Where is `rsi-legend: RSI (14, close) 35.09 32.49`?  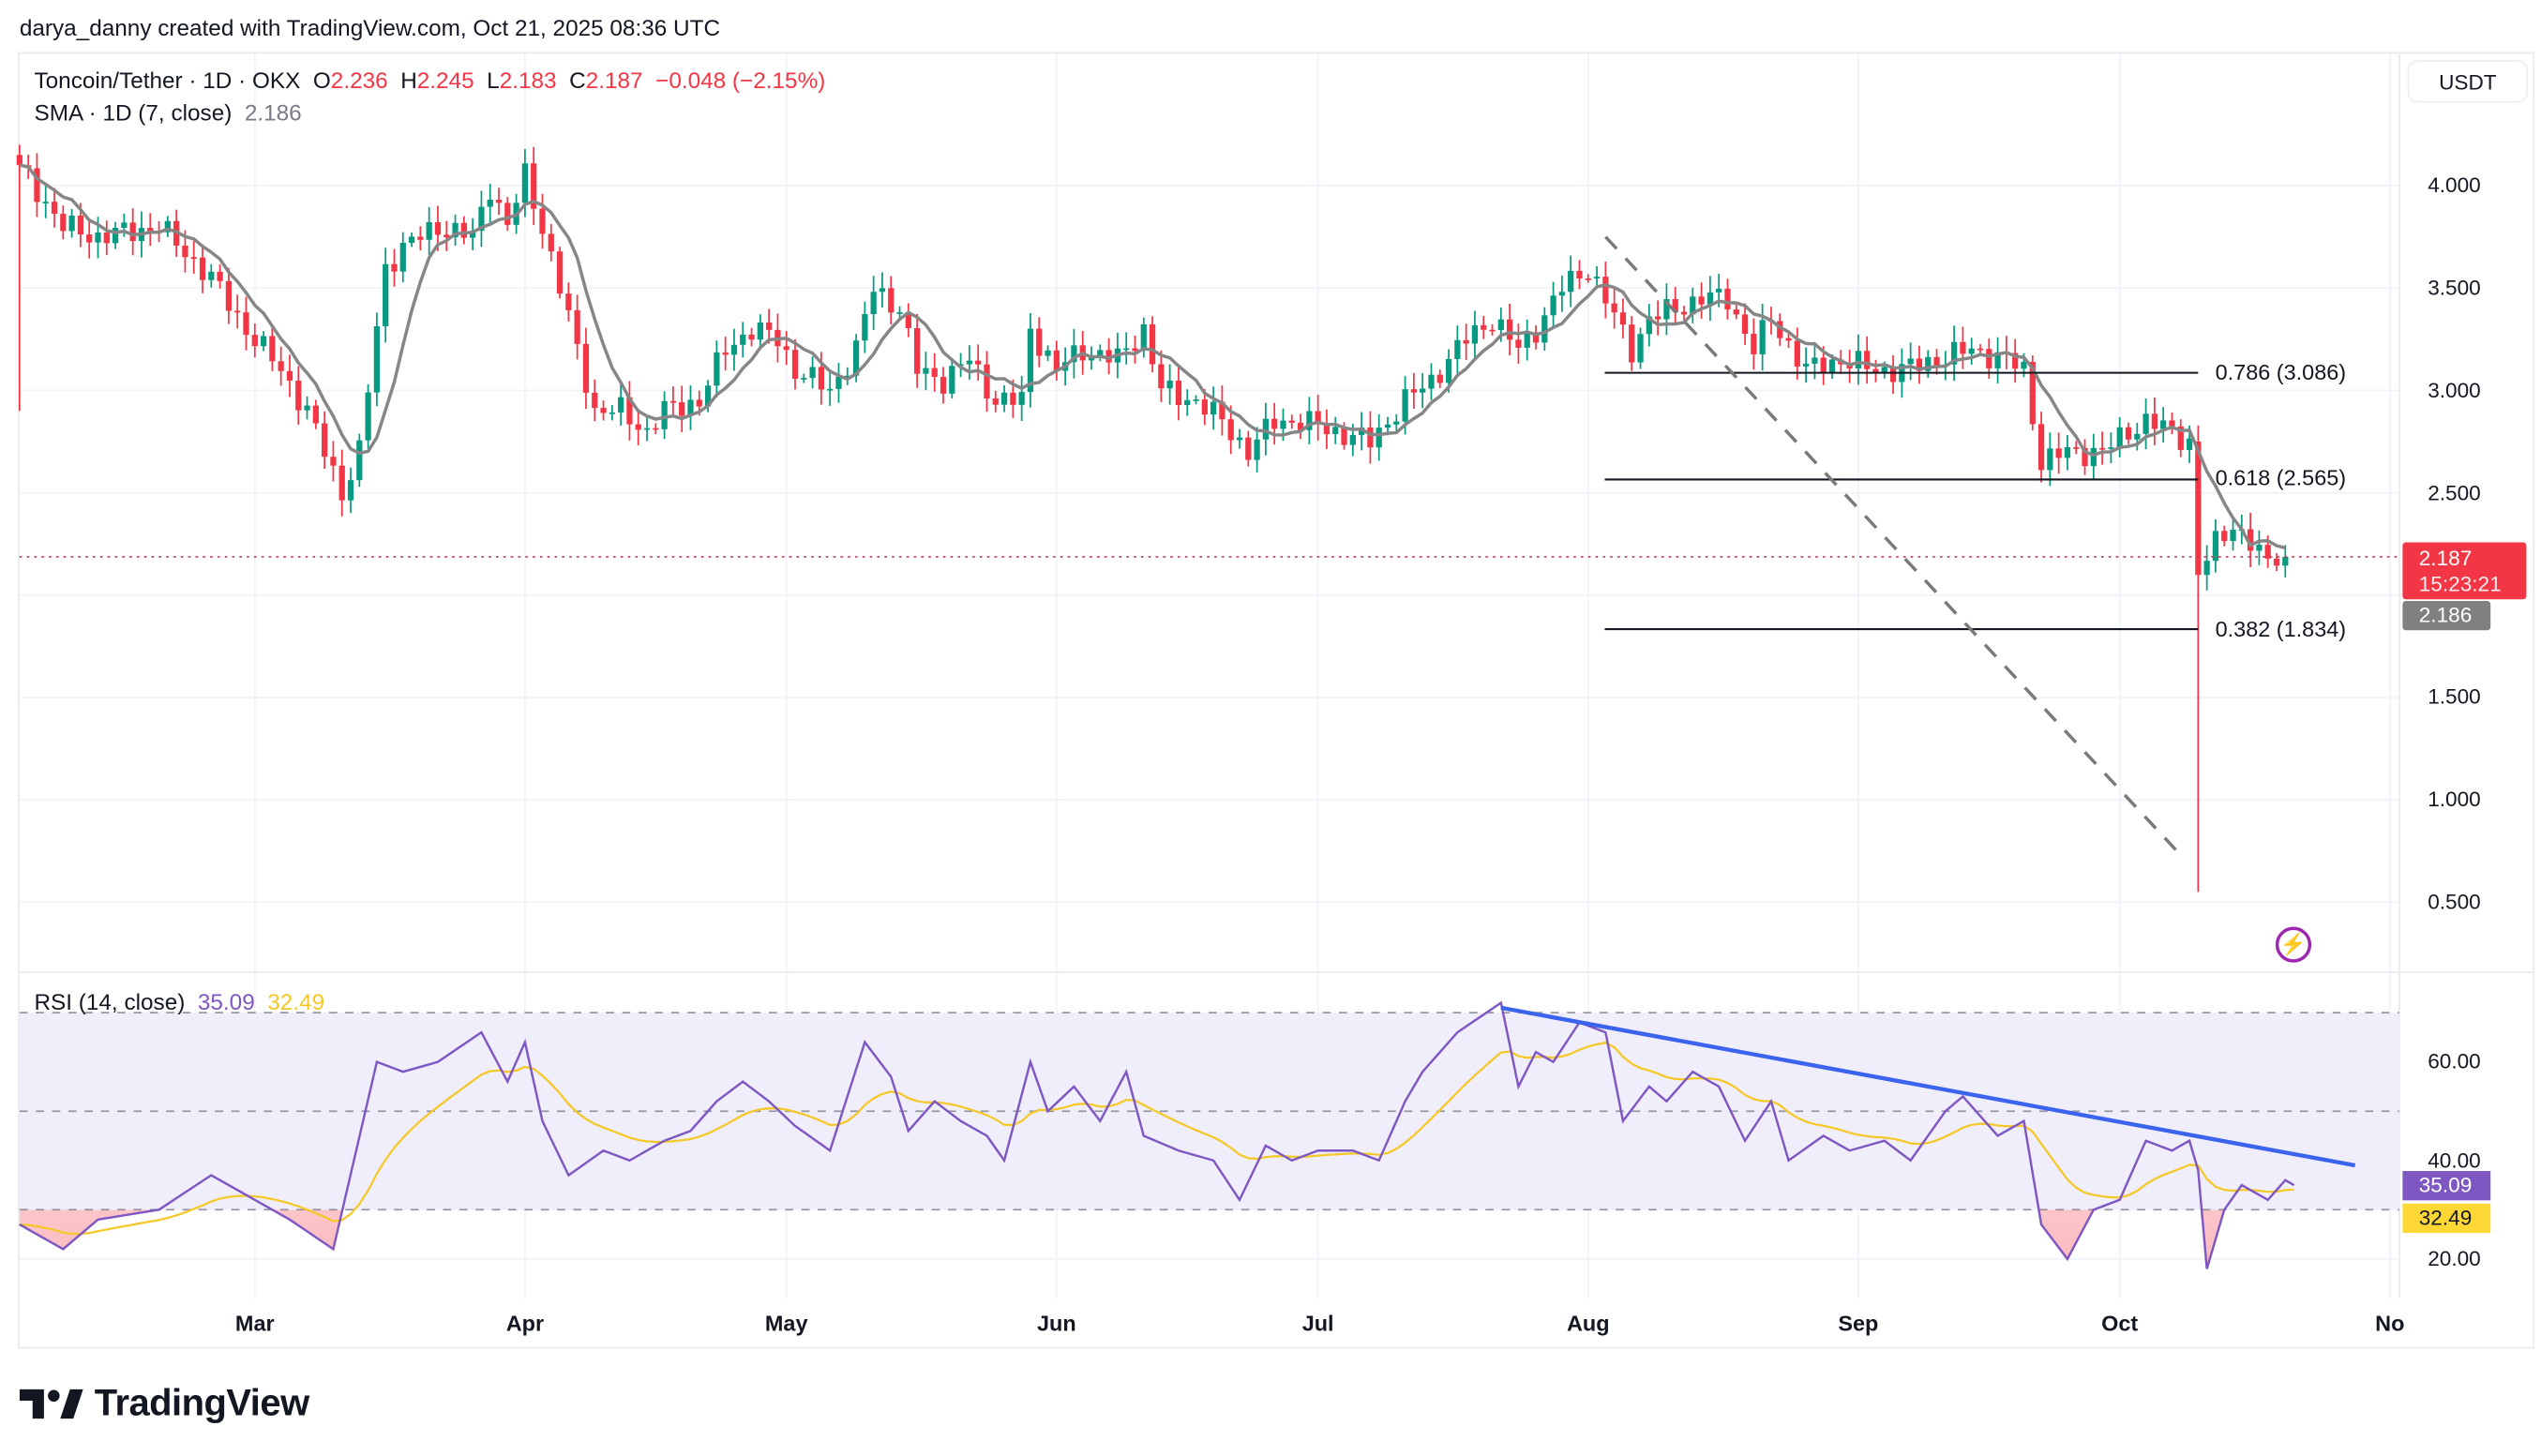 rsi-legend: RSI (14, close) 35.09 32.49 is located at coordinates (179, 1001).